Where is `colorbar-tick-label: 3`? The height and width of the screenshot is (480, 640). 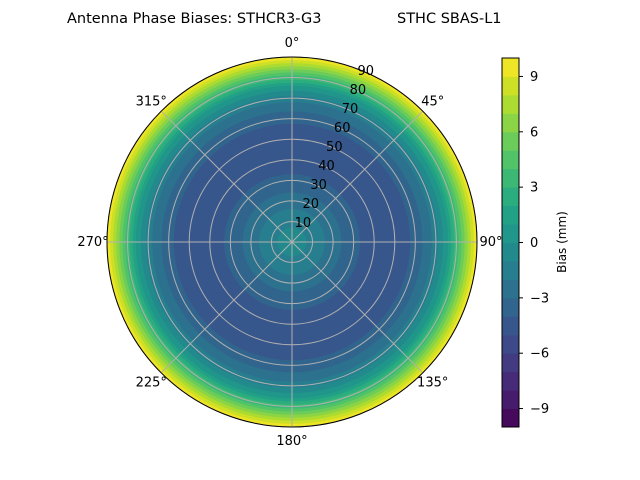
colorbar-tick-label: 3 is located at coordinates (534, 188).